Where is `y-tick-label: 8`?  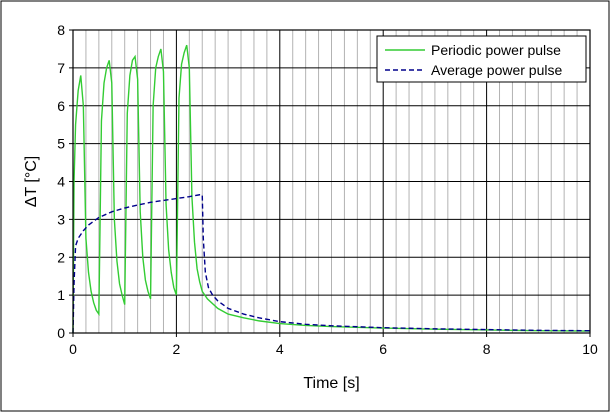
y-tick-label: 8 is located at coordinates (61, 30).